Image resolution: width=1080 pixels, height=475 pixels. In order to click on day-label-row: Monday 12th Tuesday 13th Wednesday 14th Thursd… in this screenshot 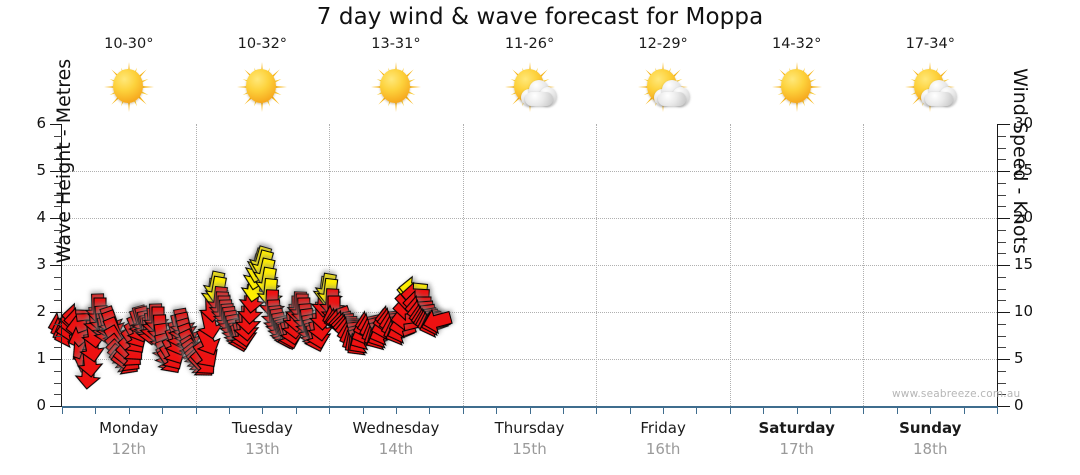, I will do `click(529, 443)`.